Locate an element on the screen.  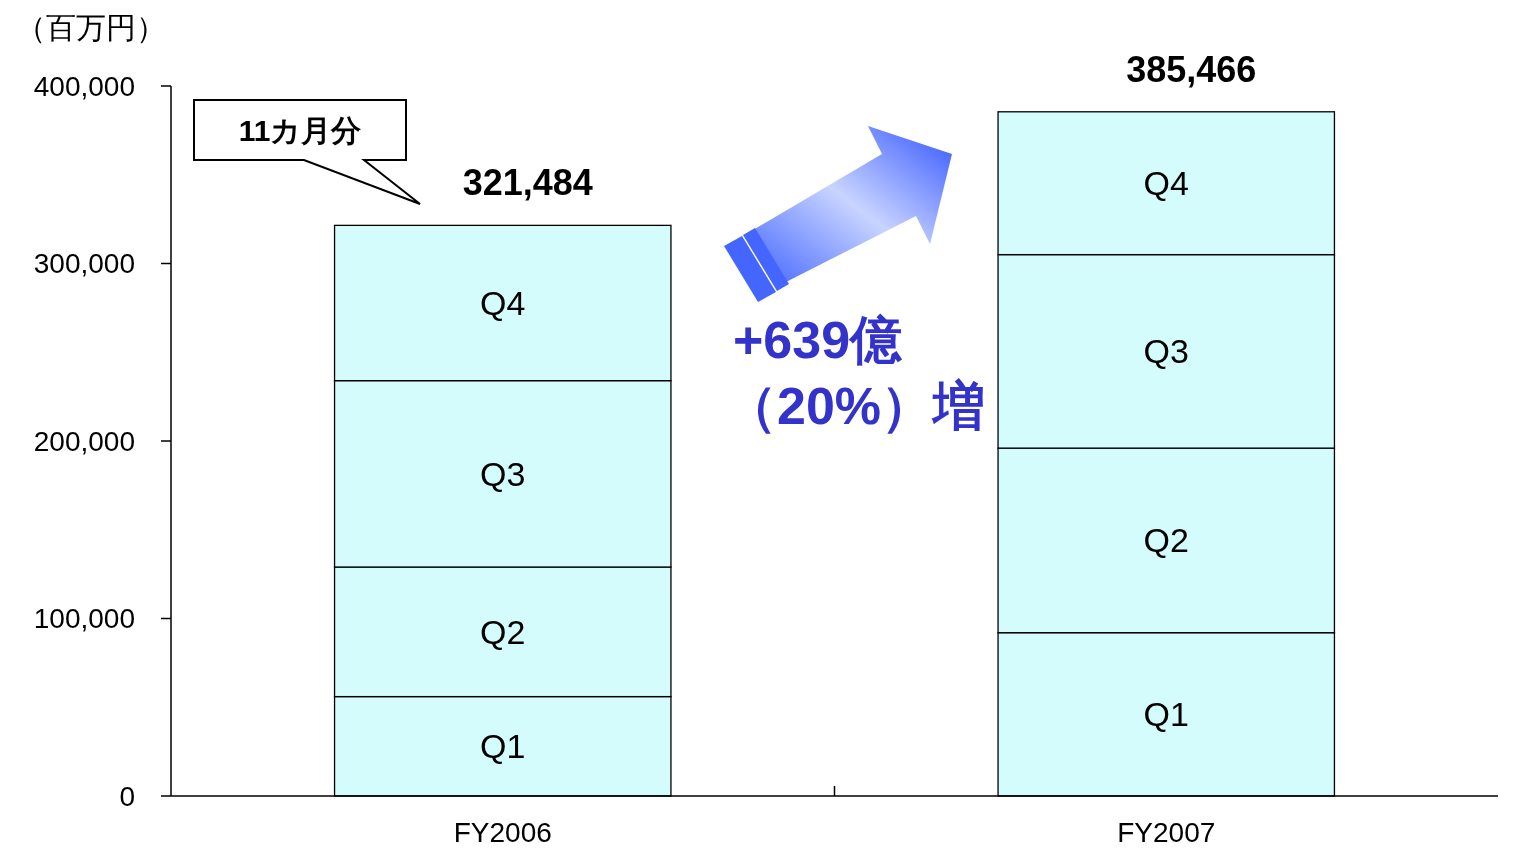
series-label: Q4 is located at coordinates (1166, 183).